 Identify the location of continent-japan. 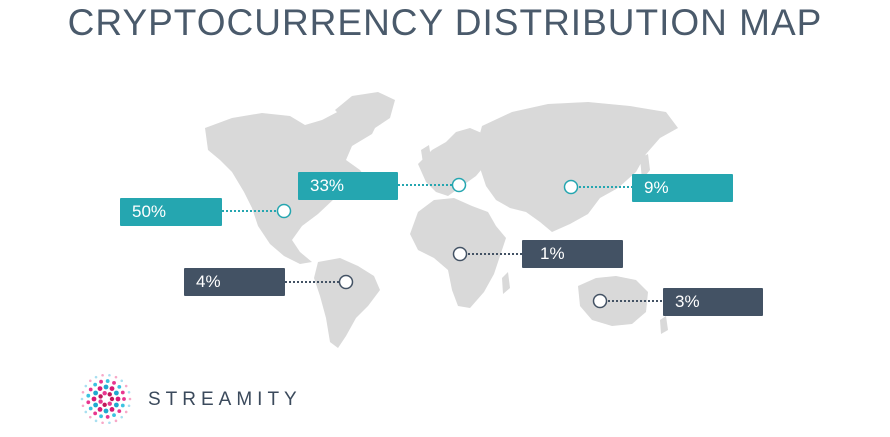
(645, 167).